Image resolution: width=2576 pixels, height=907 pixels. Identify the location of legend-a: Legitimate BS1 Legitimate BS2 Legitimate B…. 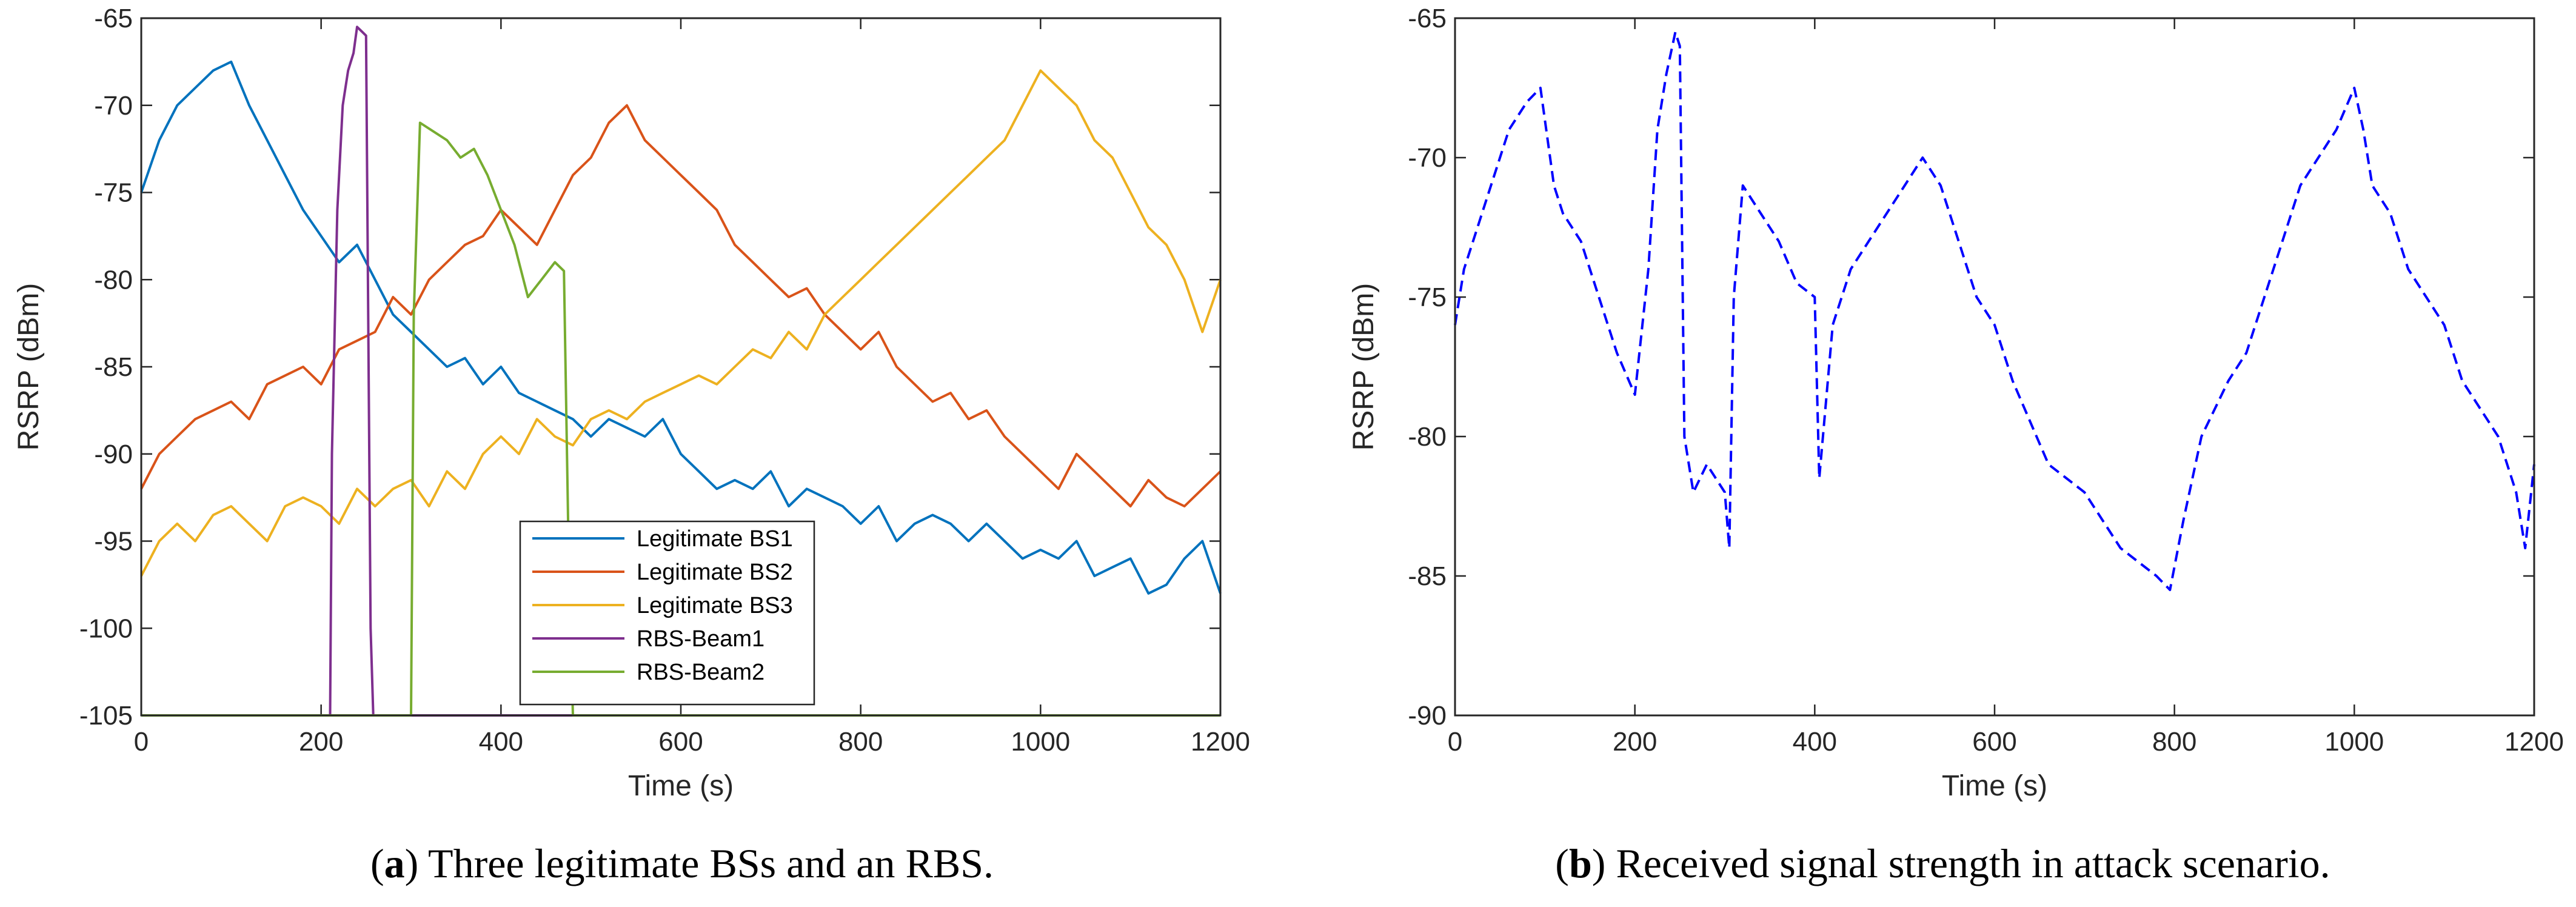
(667, 613).